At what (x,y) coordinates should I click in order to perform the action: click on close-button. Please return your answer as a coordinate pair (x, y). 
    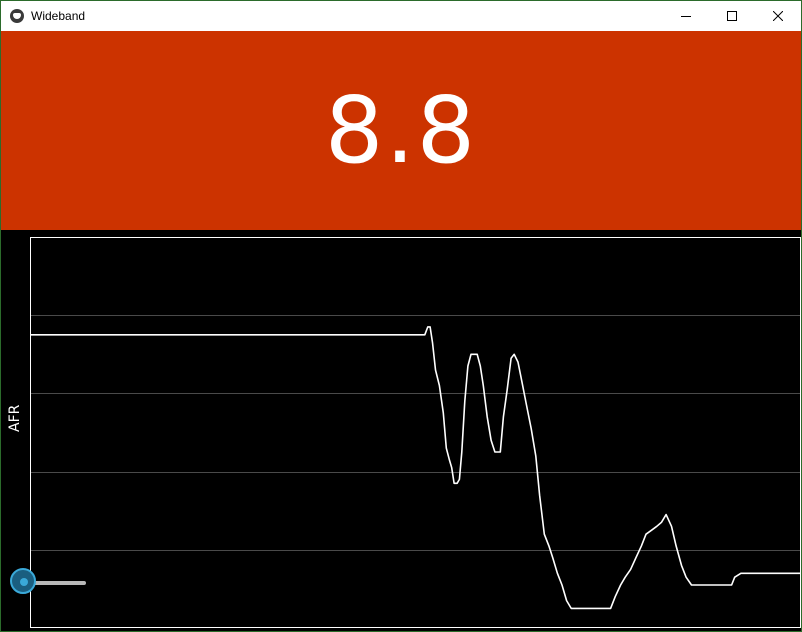
    Looking at the image, I should click on (778, 16).